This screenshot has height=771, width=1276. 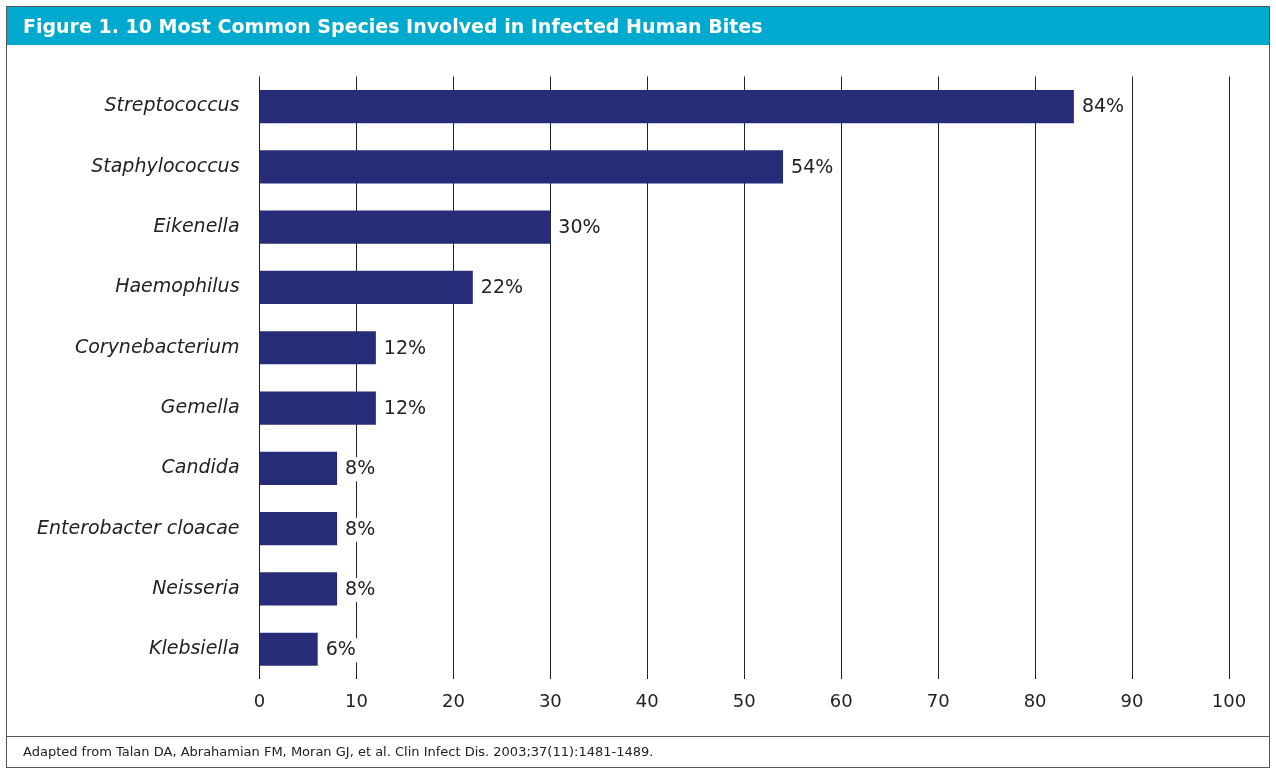 I want to click on y-tick-label: Neisseria, so click(x=196, y=586).